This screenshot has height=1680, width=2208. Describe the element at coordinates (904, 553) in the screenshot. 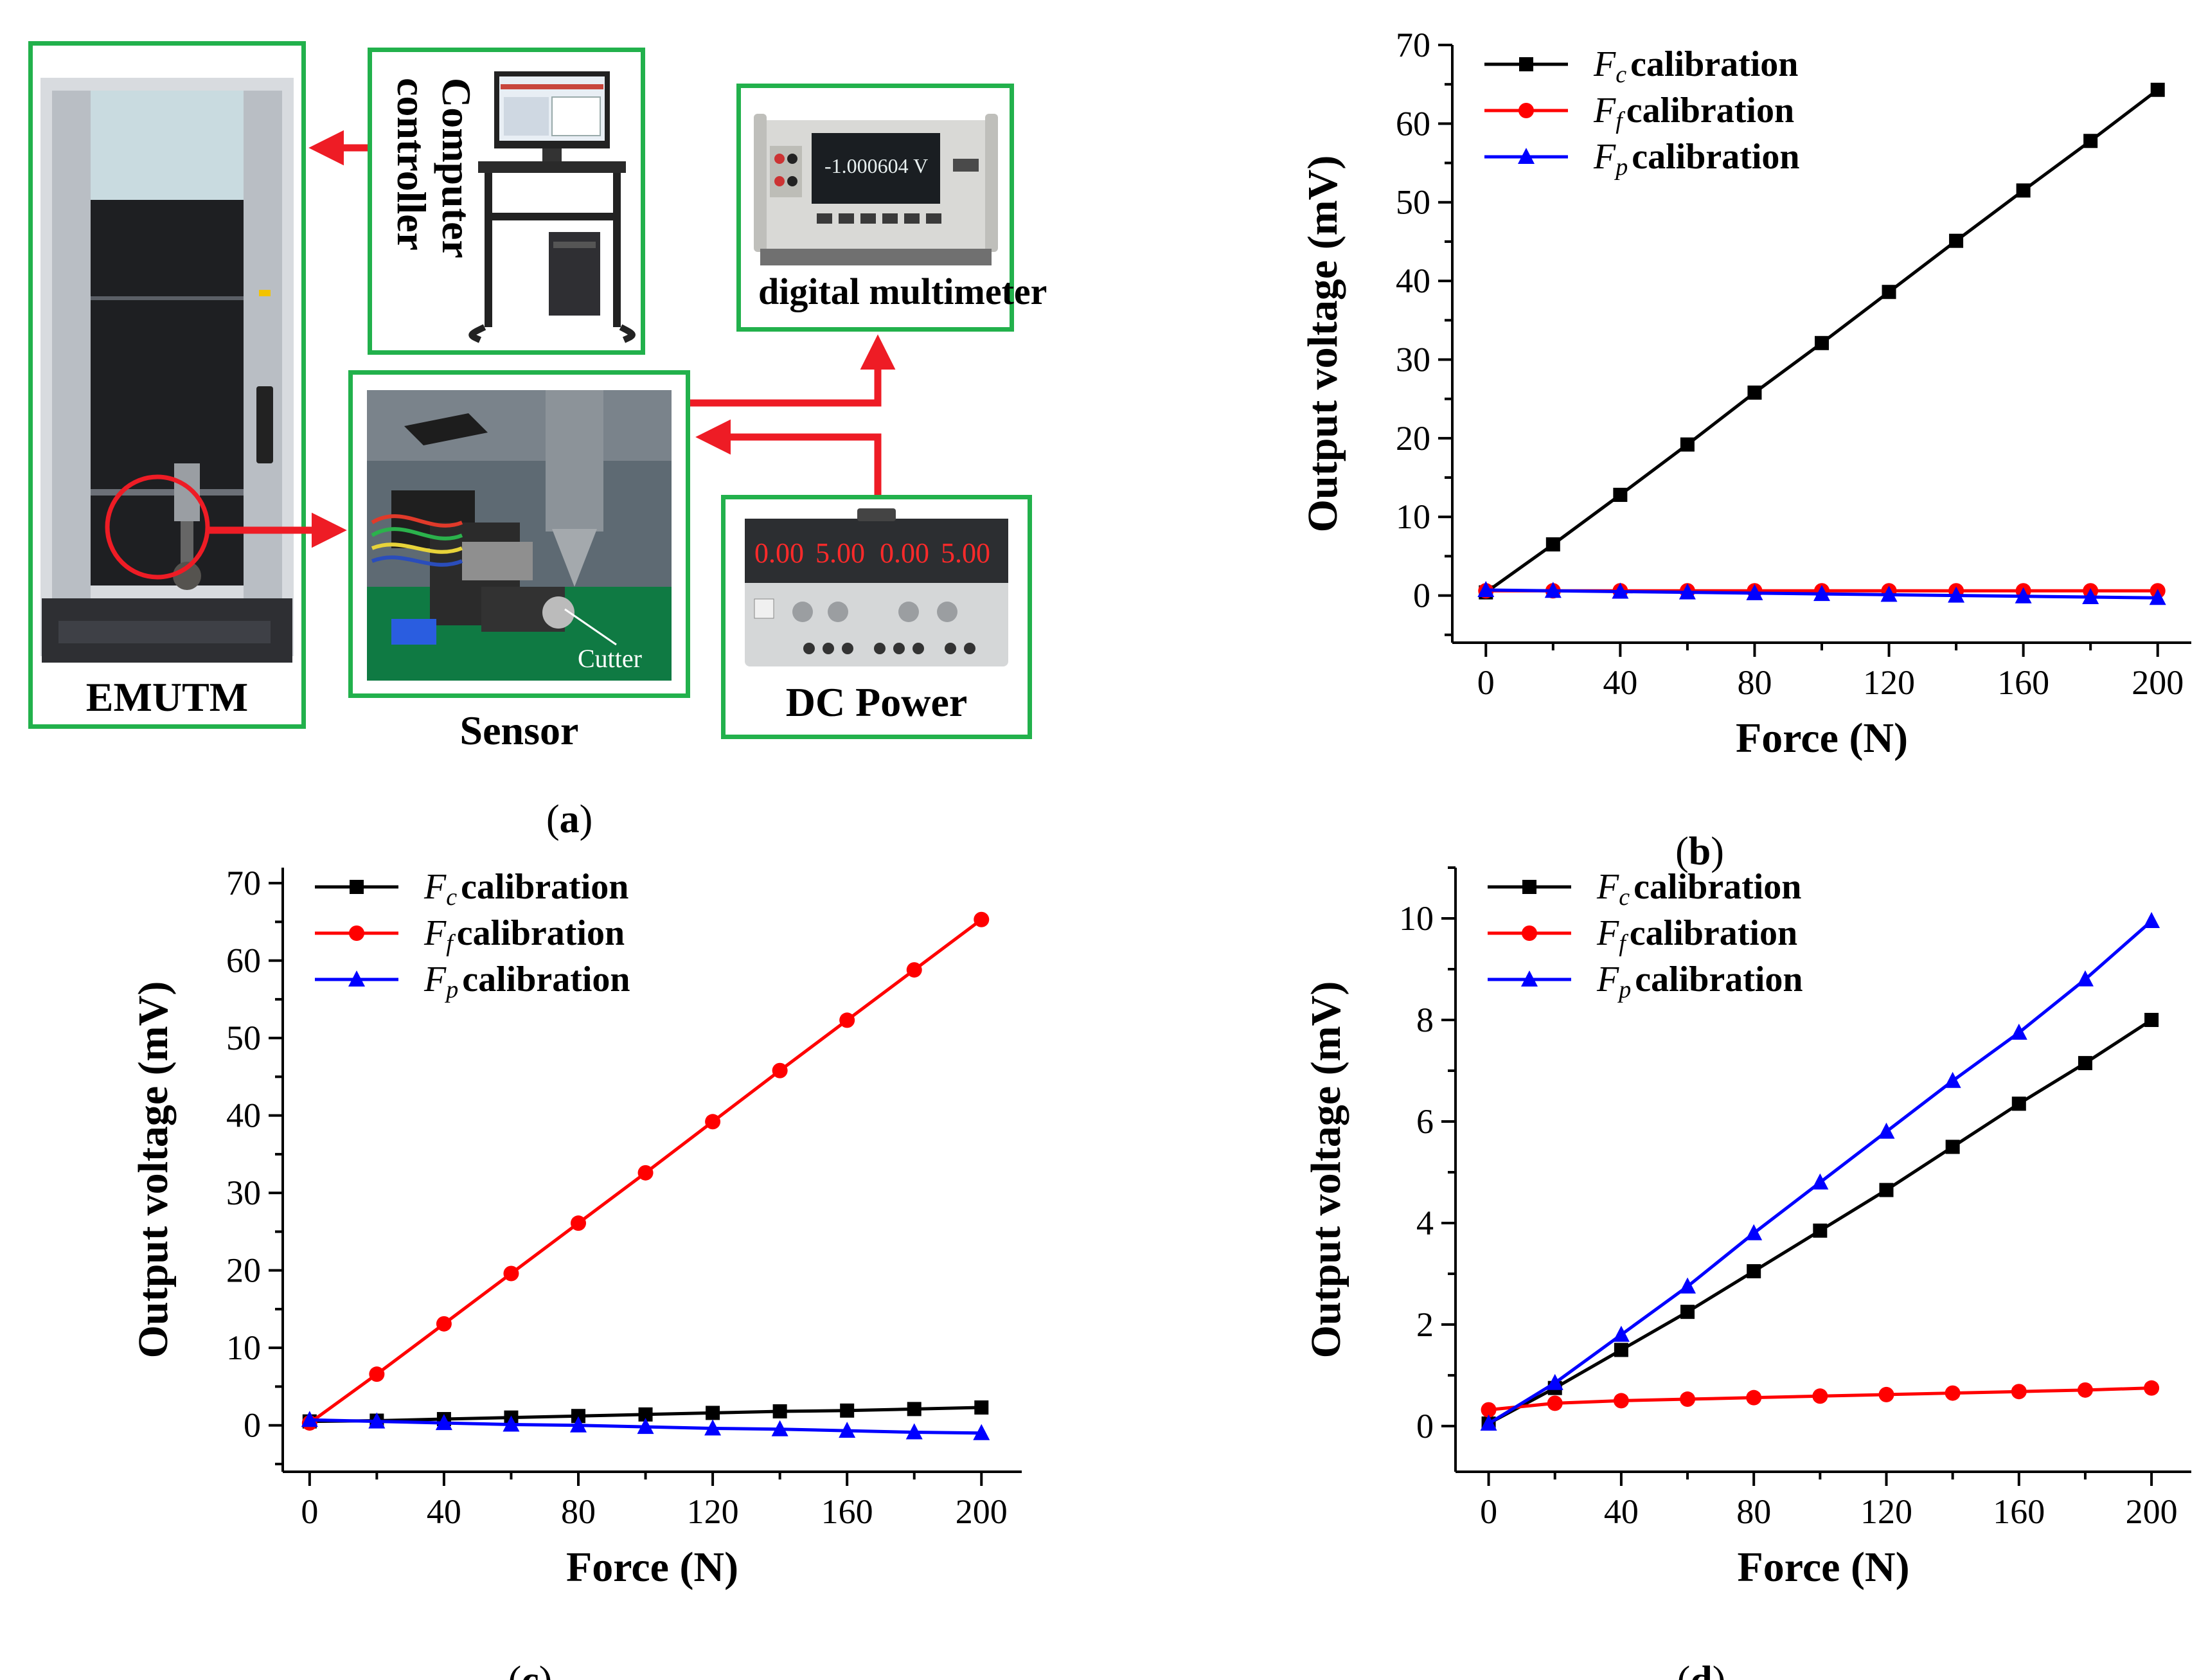

I see `psu-display-3: 0.00` at that location.